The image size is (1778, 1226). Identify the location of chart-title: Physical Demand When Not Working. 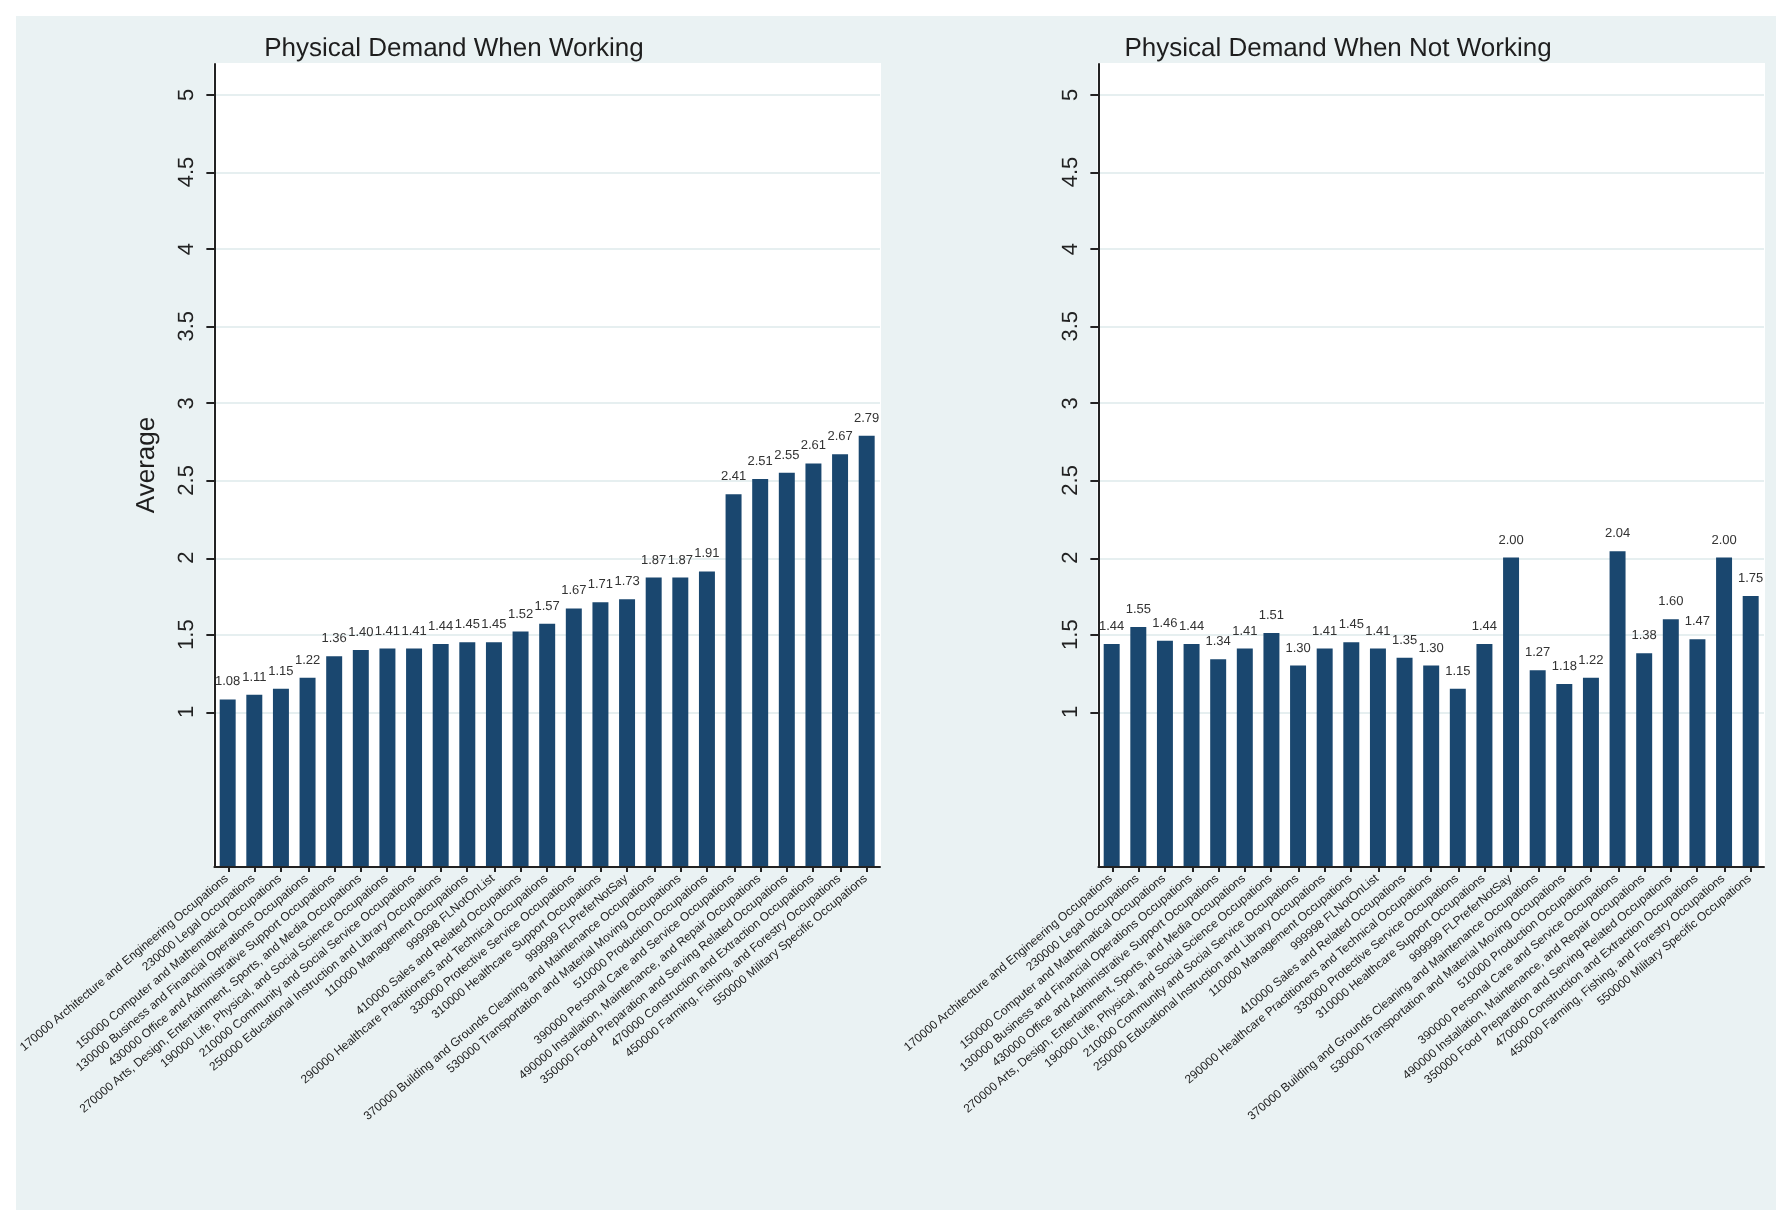
(1338, 47).